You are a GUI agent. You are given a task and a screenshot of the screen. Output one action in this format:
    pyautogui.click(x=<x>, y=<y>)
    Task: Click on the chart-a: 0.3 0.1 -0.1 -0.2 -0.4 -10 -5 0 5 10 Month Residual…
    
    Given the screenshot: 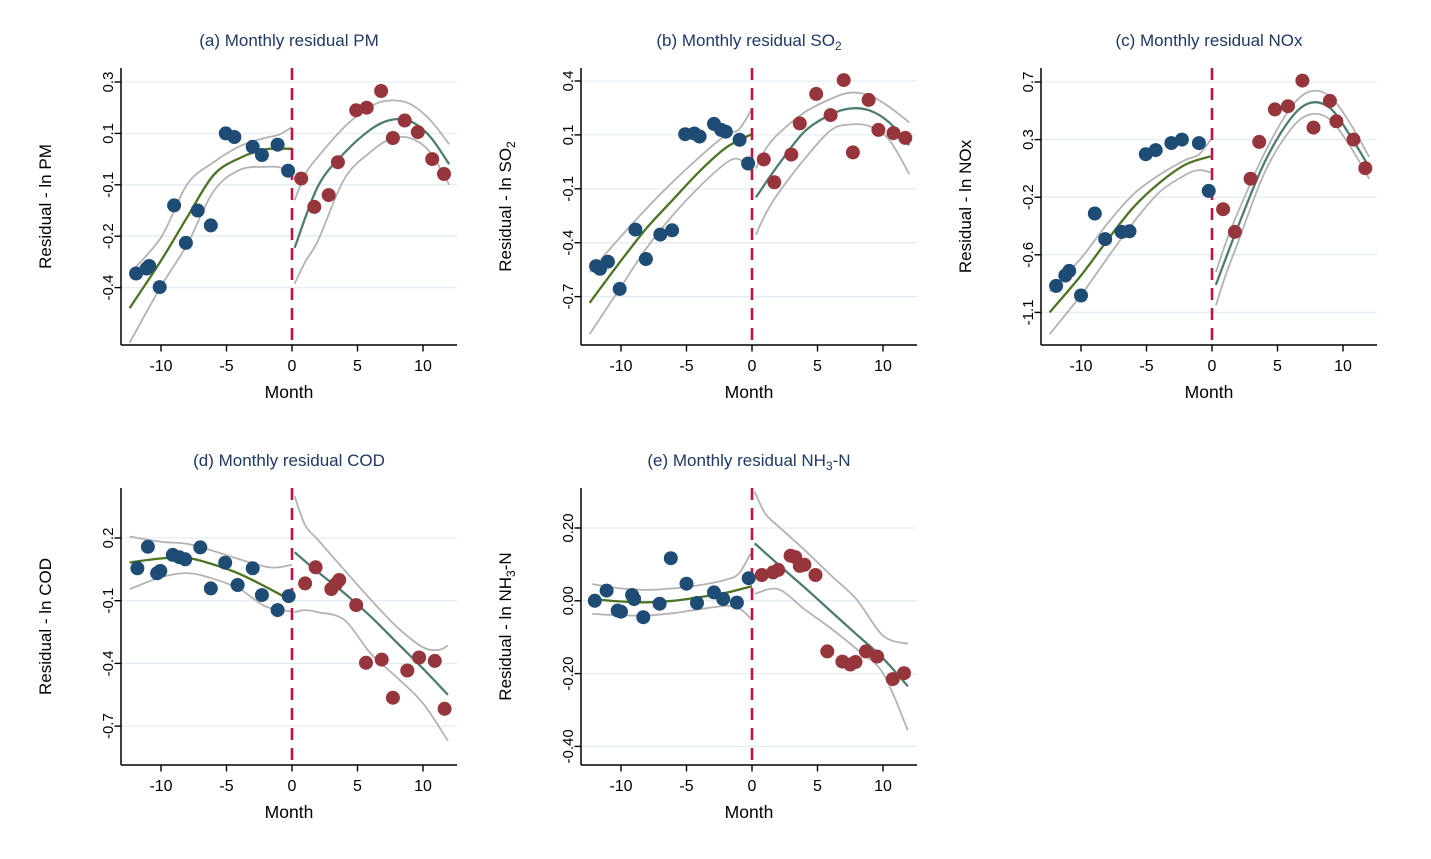 What is the action you would take?
    pyautogui.click(x=246, y=216)
    